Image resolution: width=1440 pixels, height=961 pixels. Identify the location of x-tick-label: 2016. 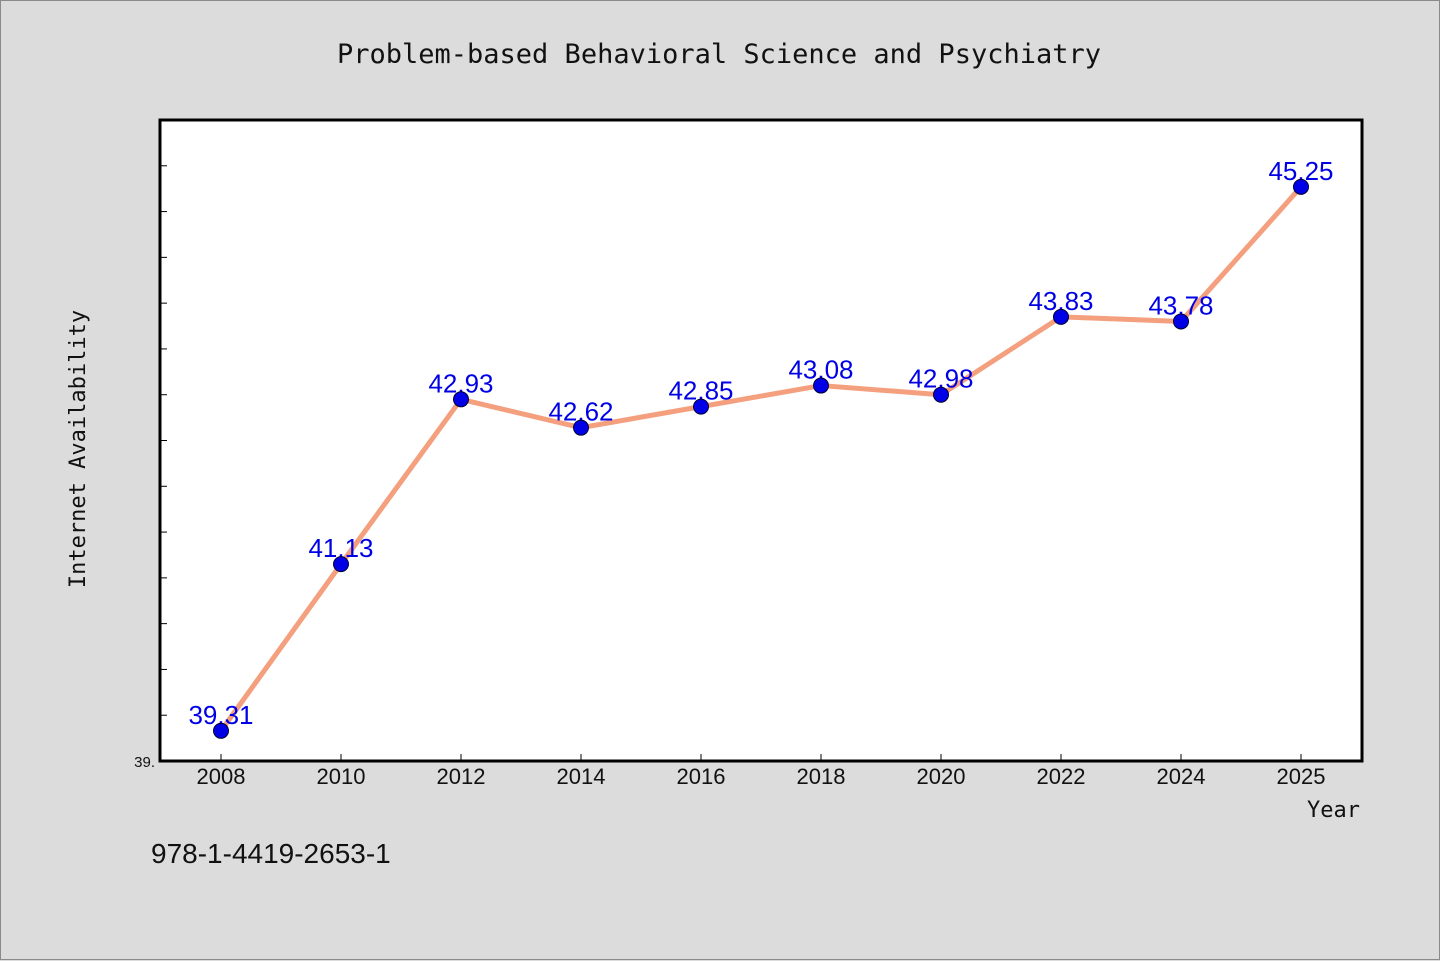
(701, 776).